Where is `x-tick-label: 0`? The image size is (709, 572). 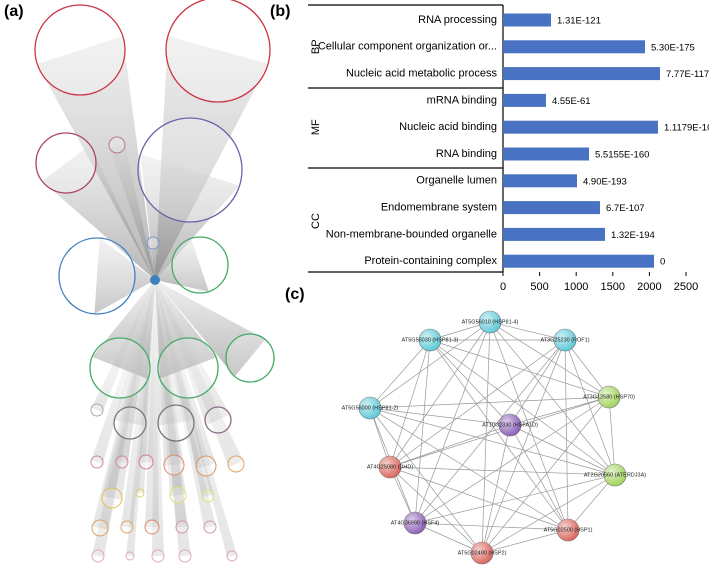
x-tick-label: 0 is located at coordinates (503, 287).